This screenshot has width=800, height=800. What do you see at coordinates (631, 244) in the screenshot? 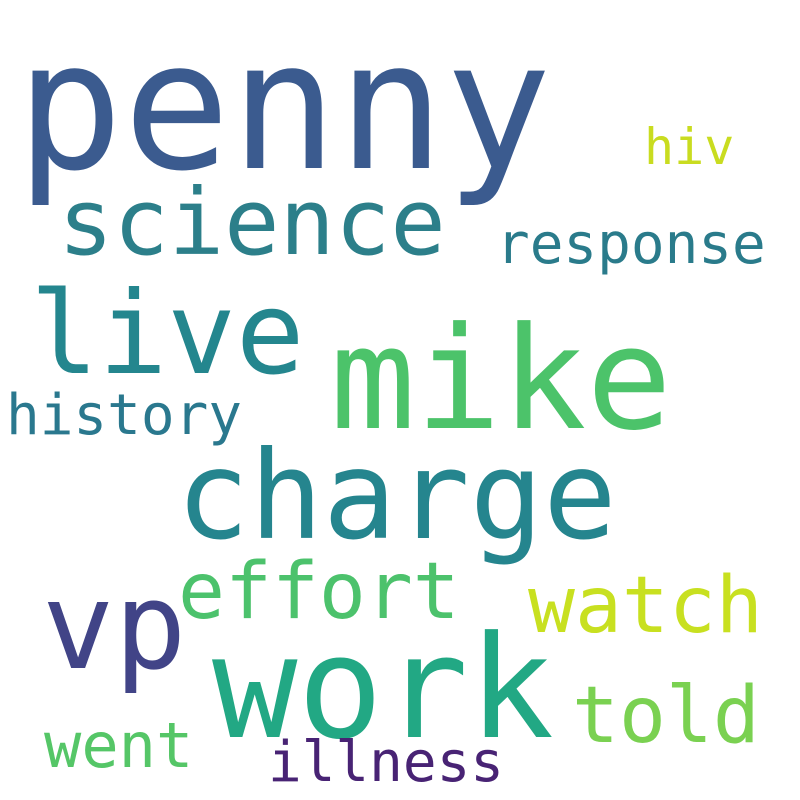
I see `word-response: response` at bounding box center [631, 244].